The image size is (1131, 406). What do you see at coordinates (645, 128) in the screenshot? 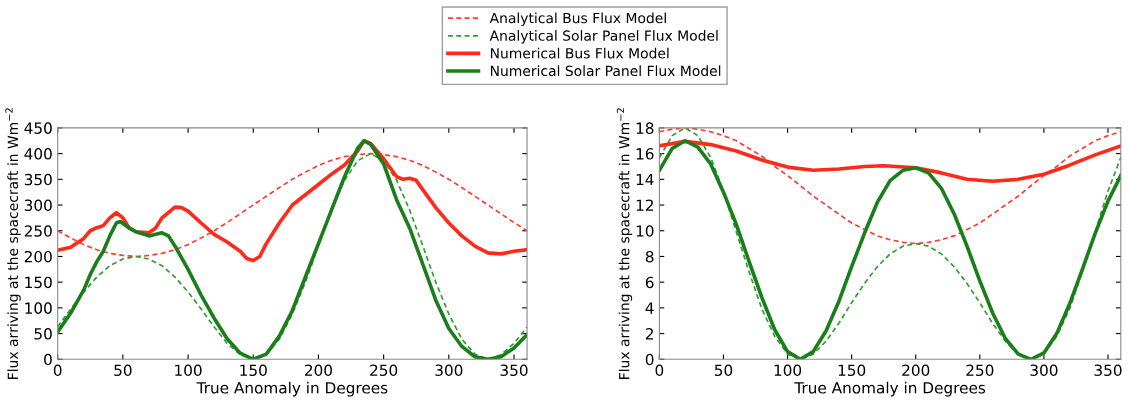
I see `y-tick-label: 18` at bounding box center [645, 128].